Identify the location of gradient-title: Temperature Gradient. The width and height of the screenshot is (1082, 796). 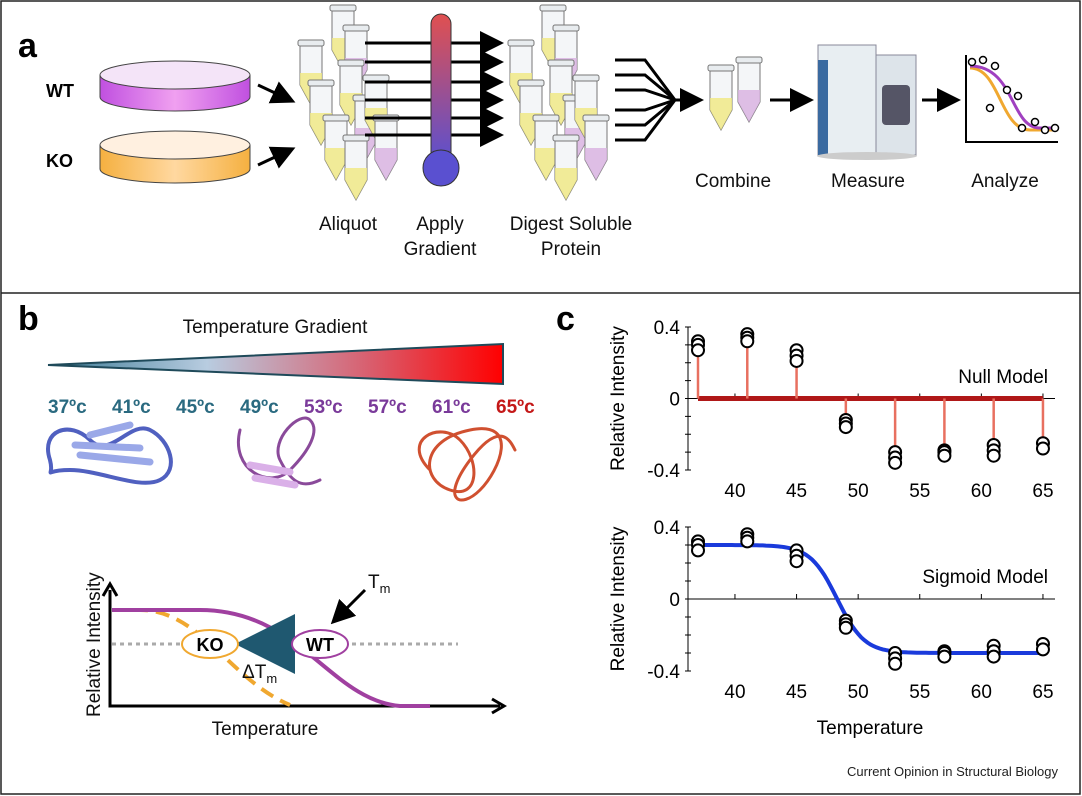
(276, 327).